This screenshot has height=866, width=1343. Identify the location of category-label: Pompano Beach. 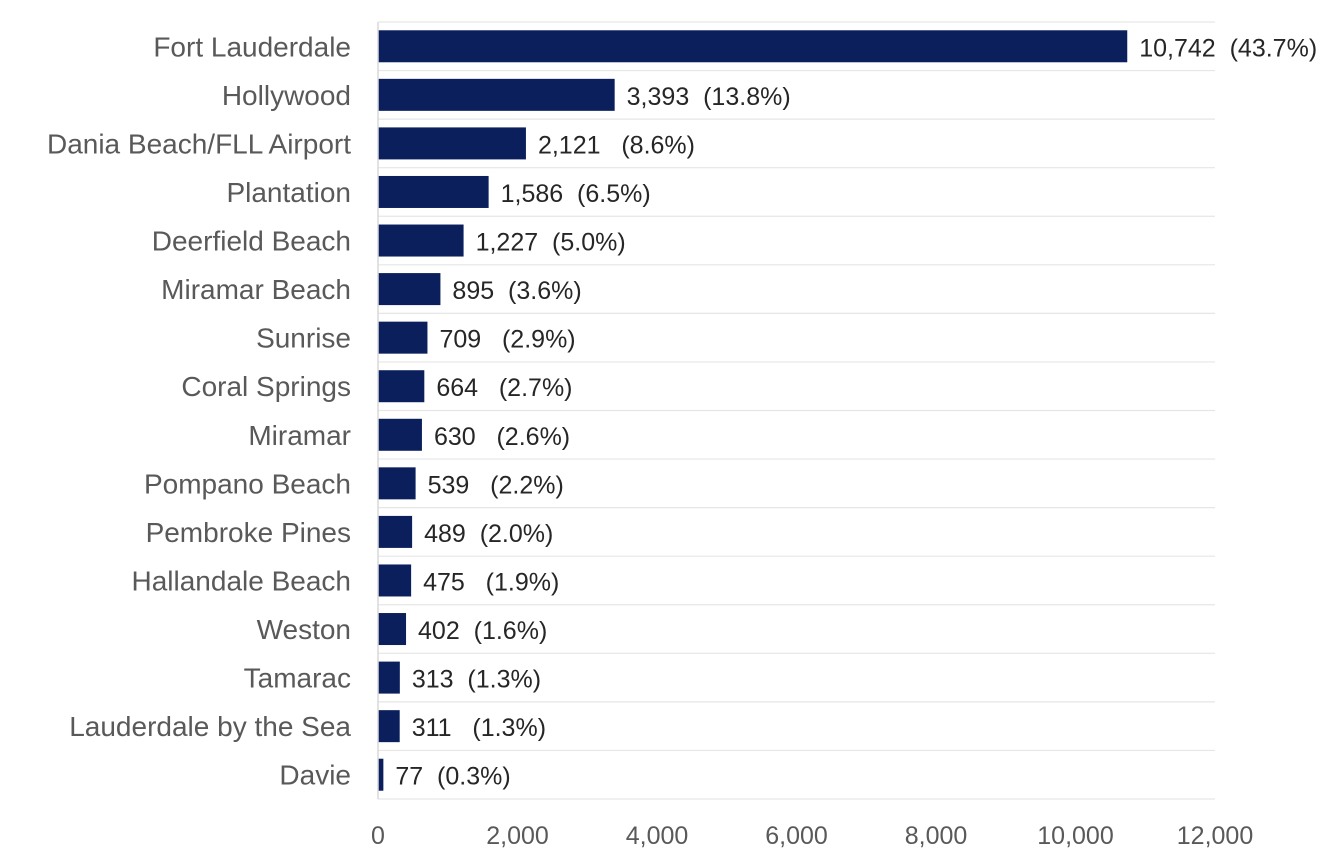
(247, 483).